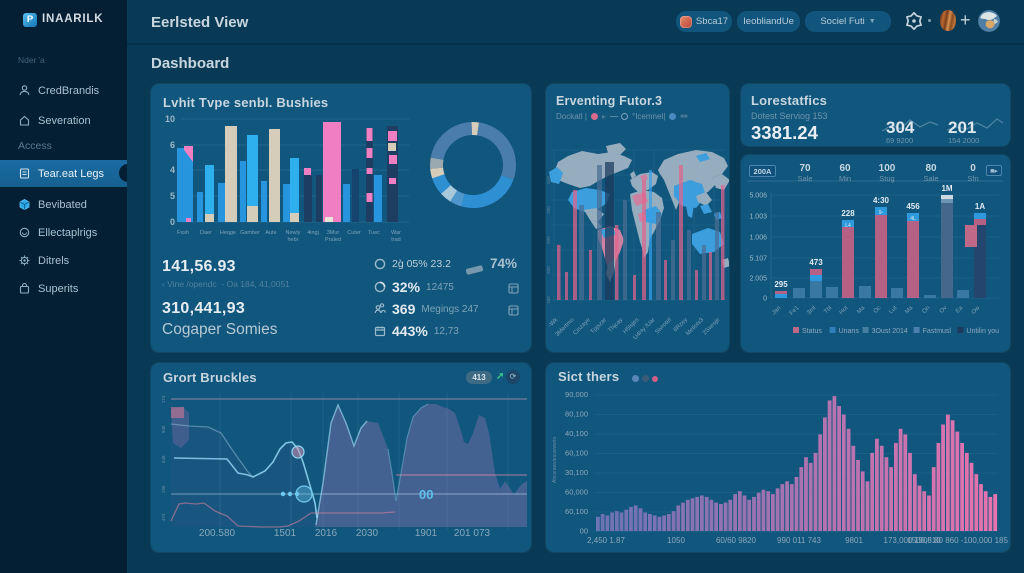  Describe the element at coordinates (776, 310) in the screenshot. I see `svg-text: Jan` at that location.